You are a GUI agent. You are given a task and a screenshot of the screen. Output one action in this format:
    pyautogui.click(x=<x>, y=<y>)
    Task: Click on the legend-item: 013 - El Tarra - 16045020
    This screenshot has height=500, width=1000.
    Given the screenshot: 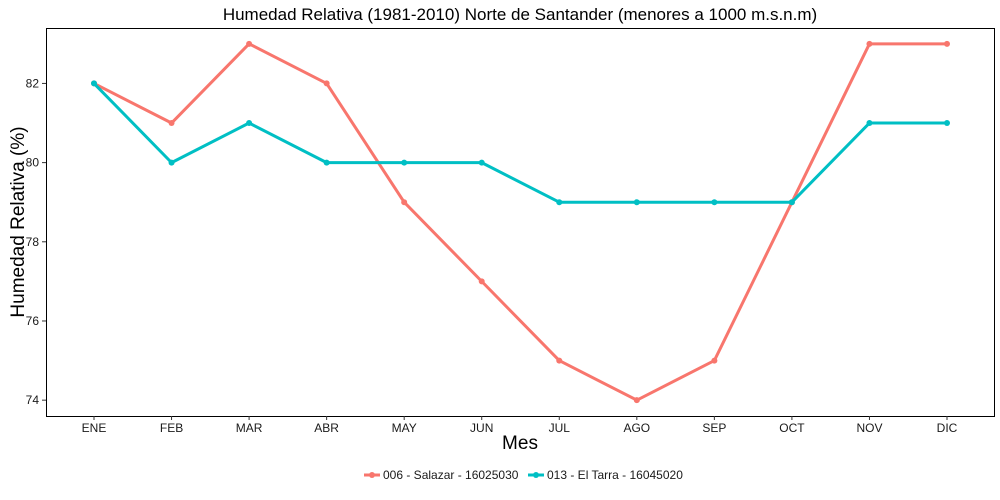 What is the action you would take?
    pyautogui.click(x=605, y=475)
    